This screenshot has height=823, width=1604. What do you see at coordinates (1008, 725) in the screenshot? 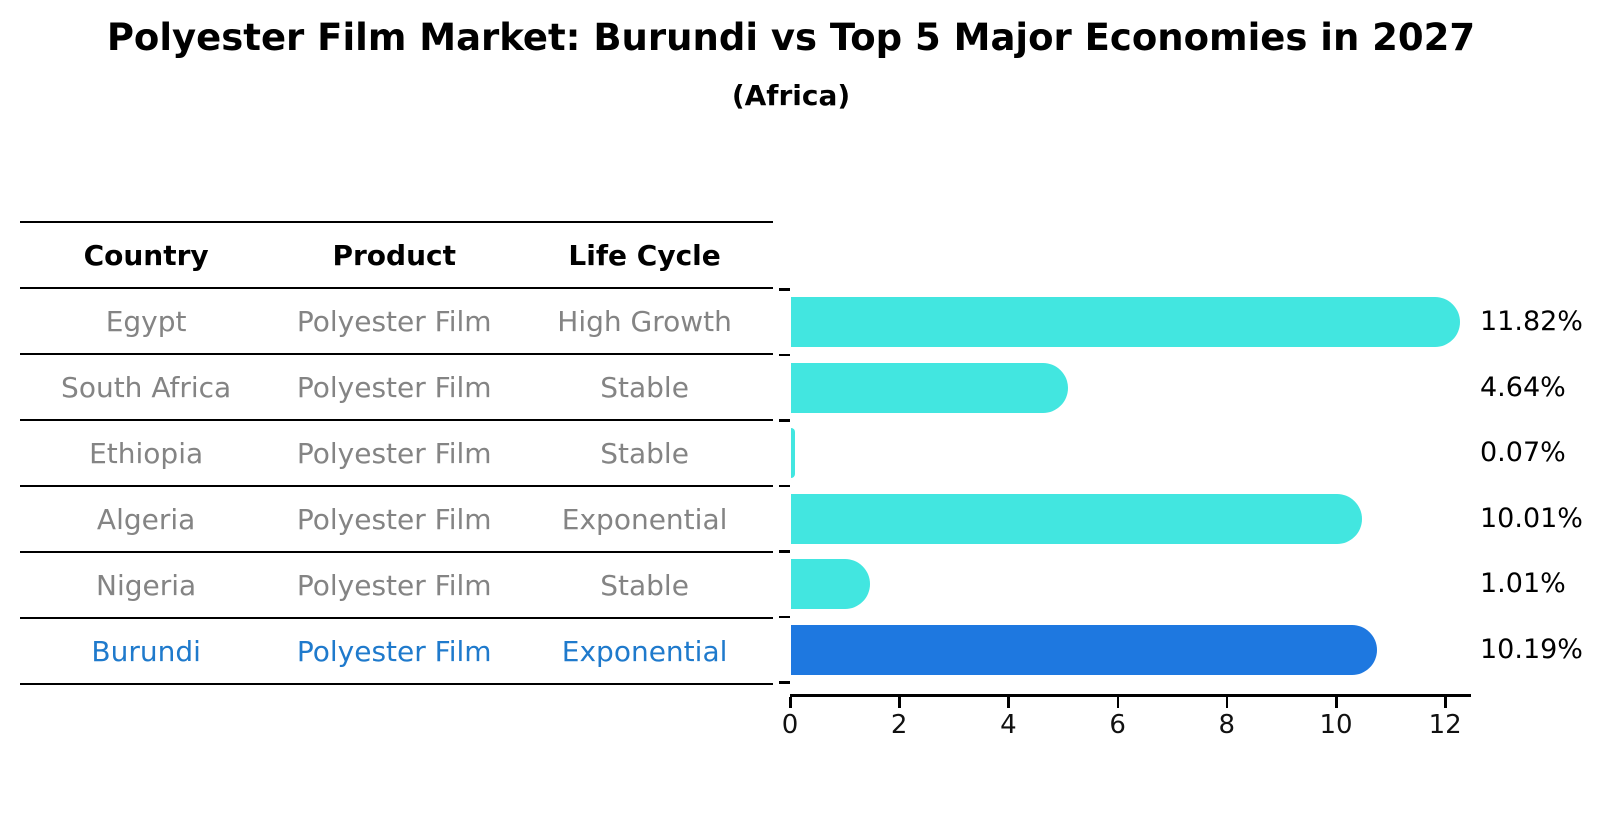
I see `x-tick-label: 4` at bounding box center [1008, 725].